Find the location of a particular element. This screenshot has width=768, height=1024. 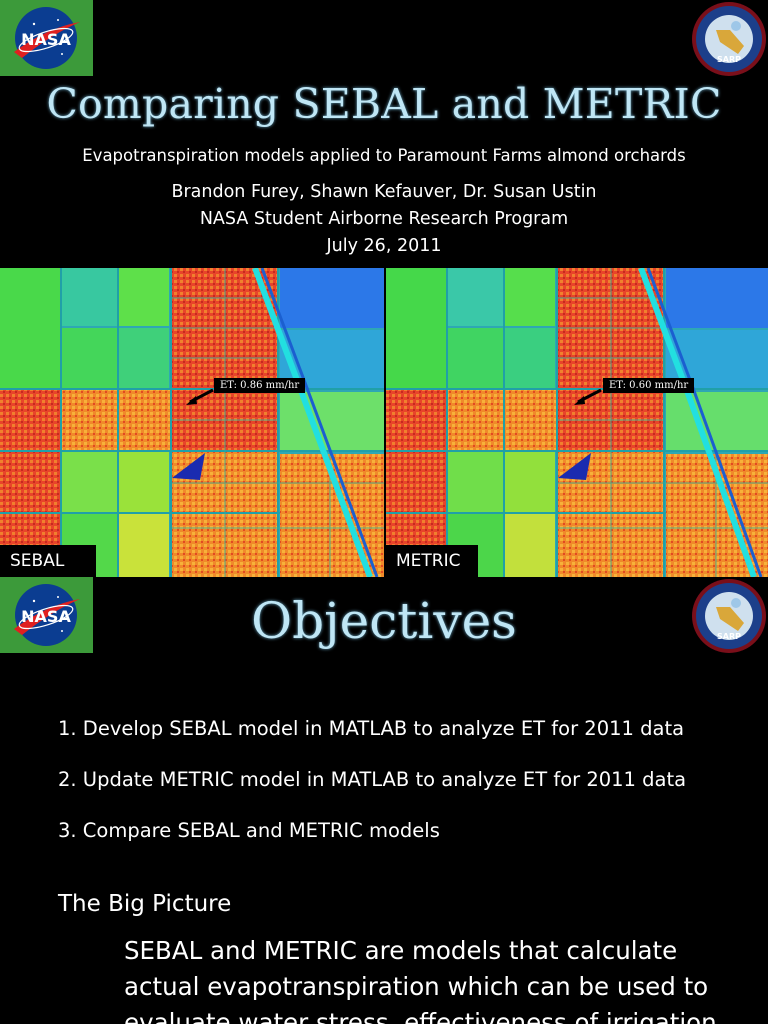

big-picture-heading: The Big Picture is located at coordinates (145, 904).